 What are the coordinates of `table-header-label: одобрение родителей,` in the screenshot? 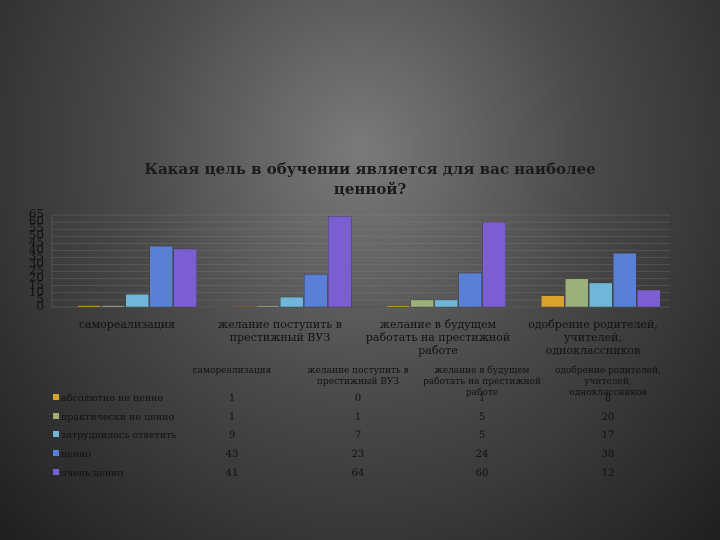 It's located at (608, 370).